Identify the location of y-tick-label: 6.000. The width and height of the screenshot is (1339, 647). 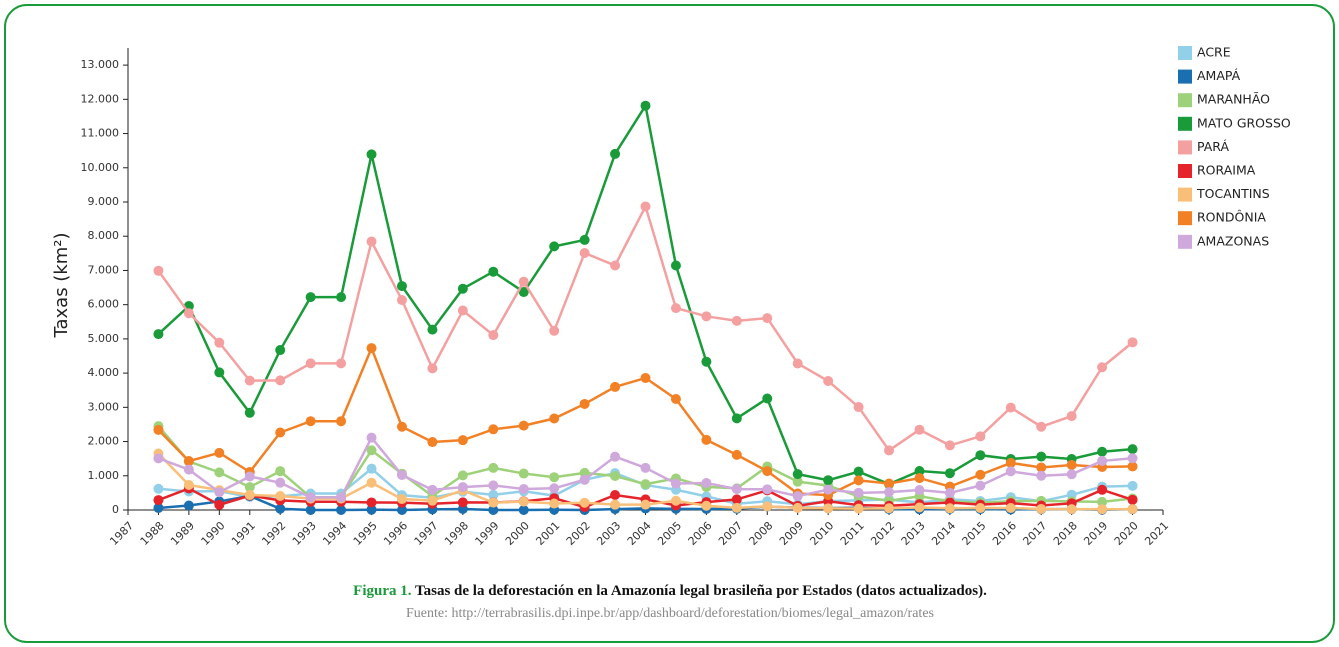
(104, 304).